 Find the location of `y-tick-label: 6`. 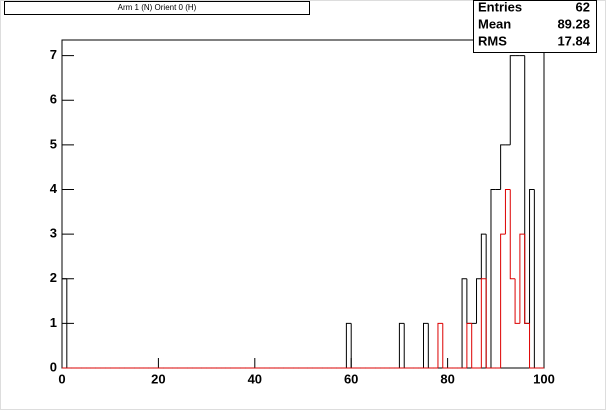

y-tick-label: 6 is located at coordinates (53, 99).